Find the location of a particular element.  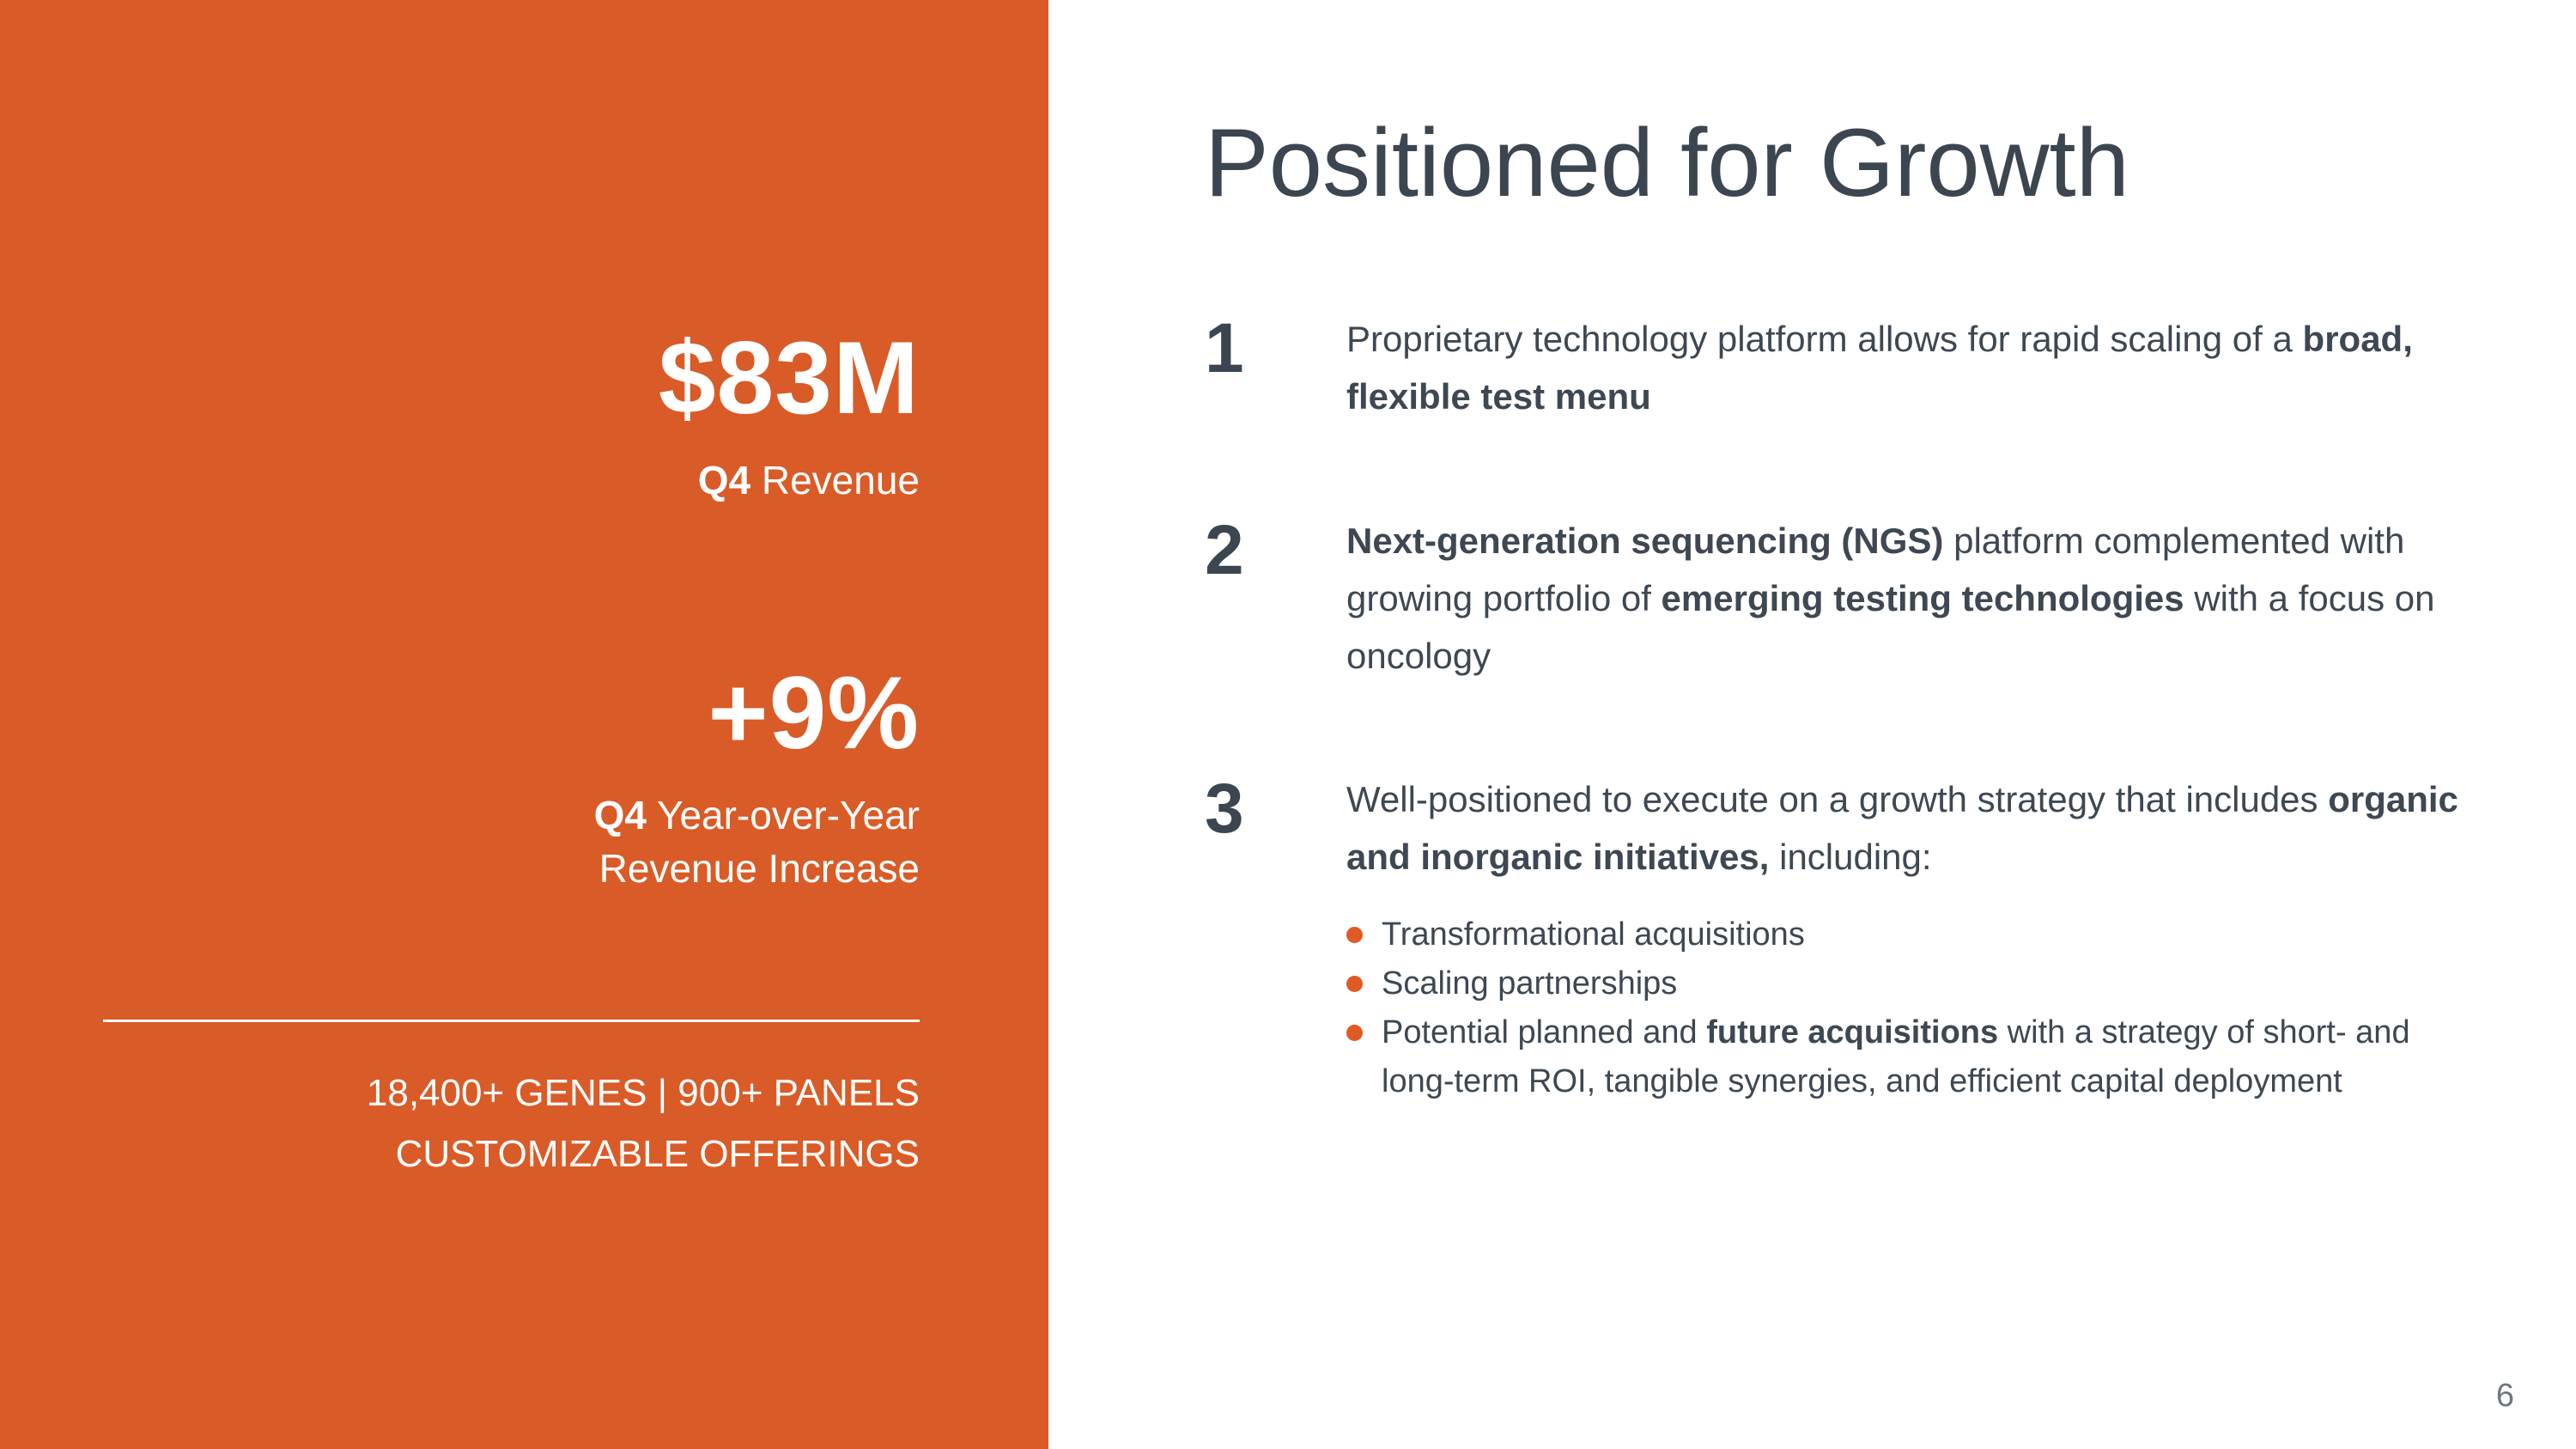

bullet-text-2: Scaling partnerships is located at coordinates (1530, 983).